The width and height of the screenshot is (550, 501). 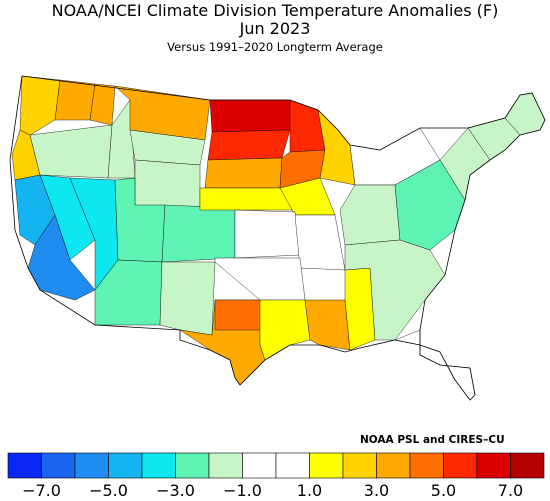 What do you see at coordinates (432, 440) in the screenshot?
I see `credit-text: NOAA PSL and CIRES–CU` at bounding box center [432, 440].